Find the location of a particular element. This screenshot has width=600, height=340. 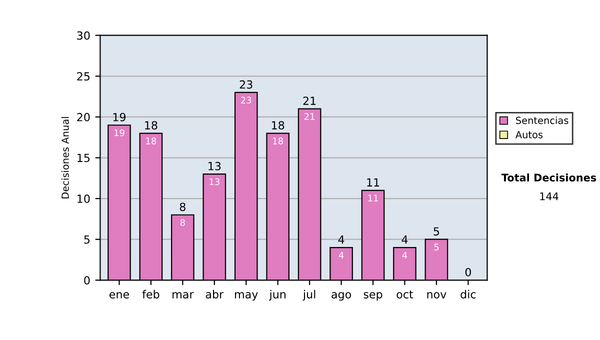

text: 144 is located at coordinates (549, 196).